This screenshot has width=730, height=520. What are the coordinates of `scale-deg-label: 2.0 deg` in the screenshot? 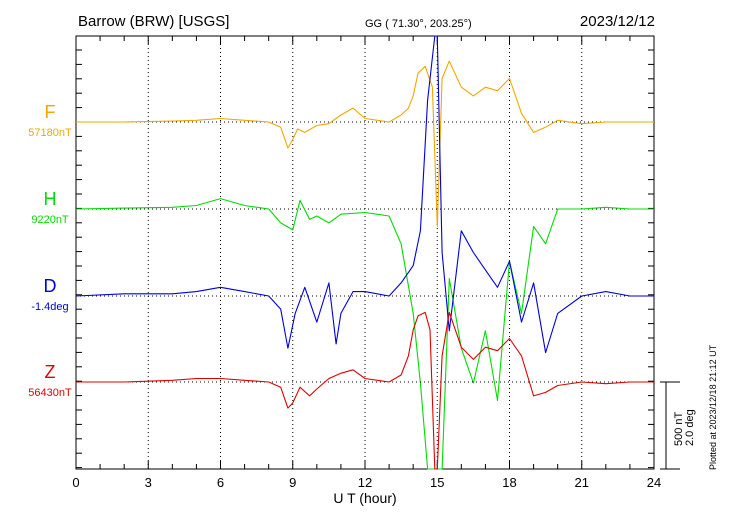 It's located at (690, 427).